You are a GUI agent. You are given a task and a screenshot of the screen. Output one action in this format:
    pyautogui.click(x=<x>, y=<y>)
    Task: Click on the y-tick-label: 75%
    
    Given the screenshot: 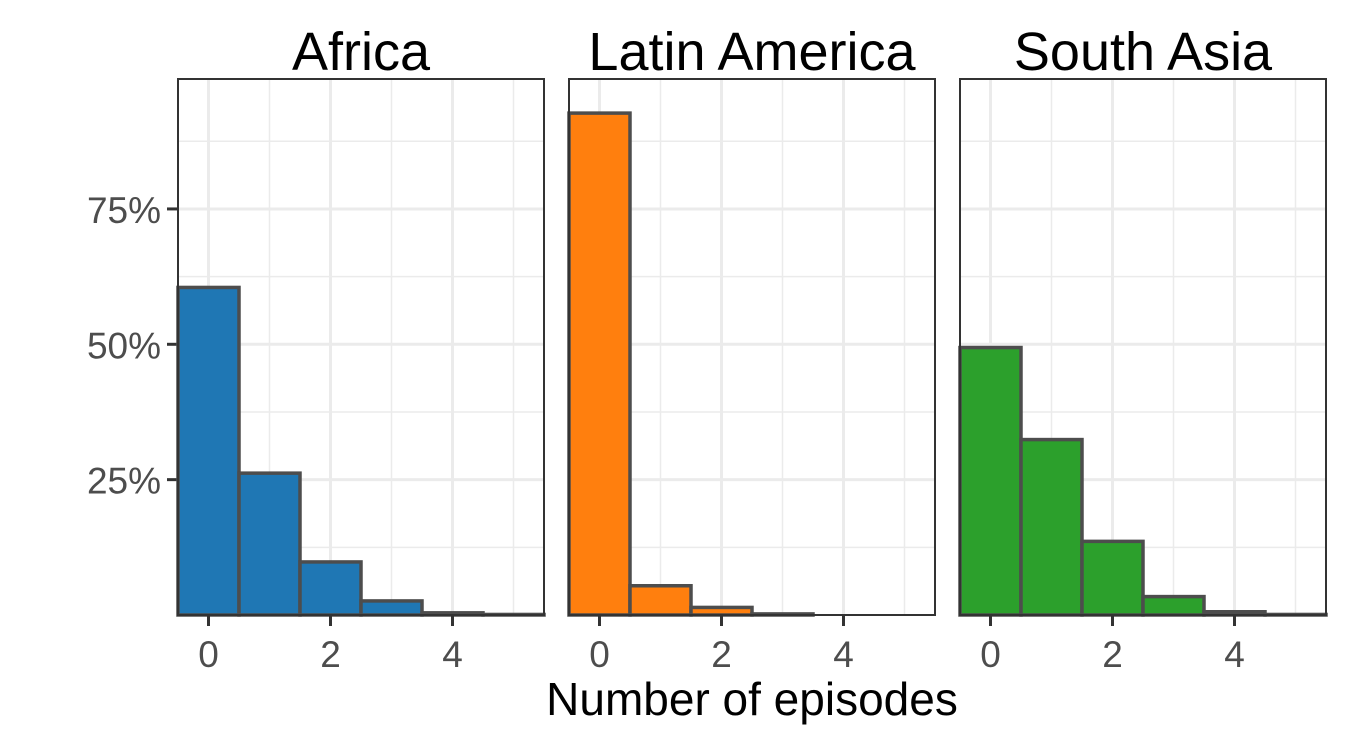 What is the action you would take?
    pyautogui.click(x=124, y=210)
    